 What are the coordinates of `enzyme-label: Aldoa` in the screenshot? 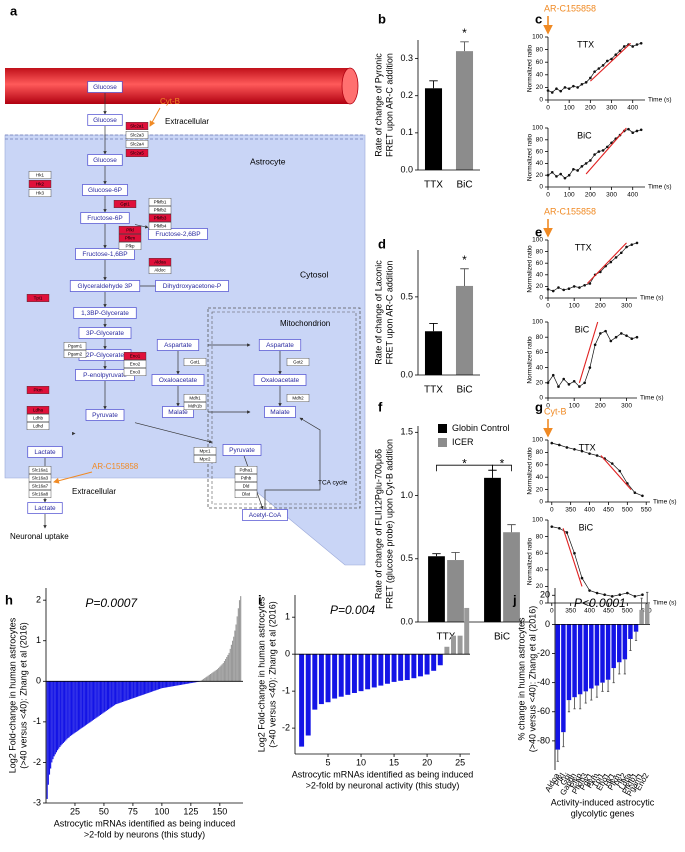 It's located at (160, 261).